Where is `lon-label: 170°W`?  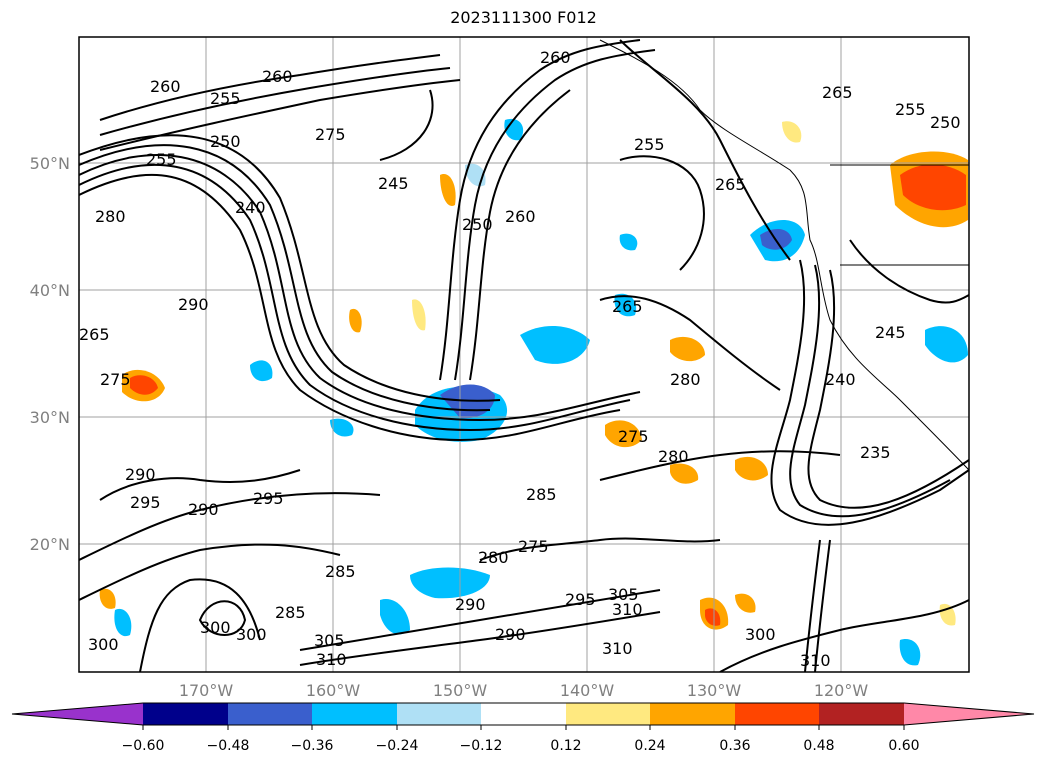 lon-label: 170°W is located at coordinates (206, 690).